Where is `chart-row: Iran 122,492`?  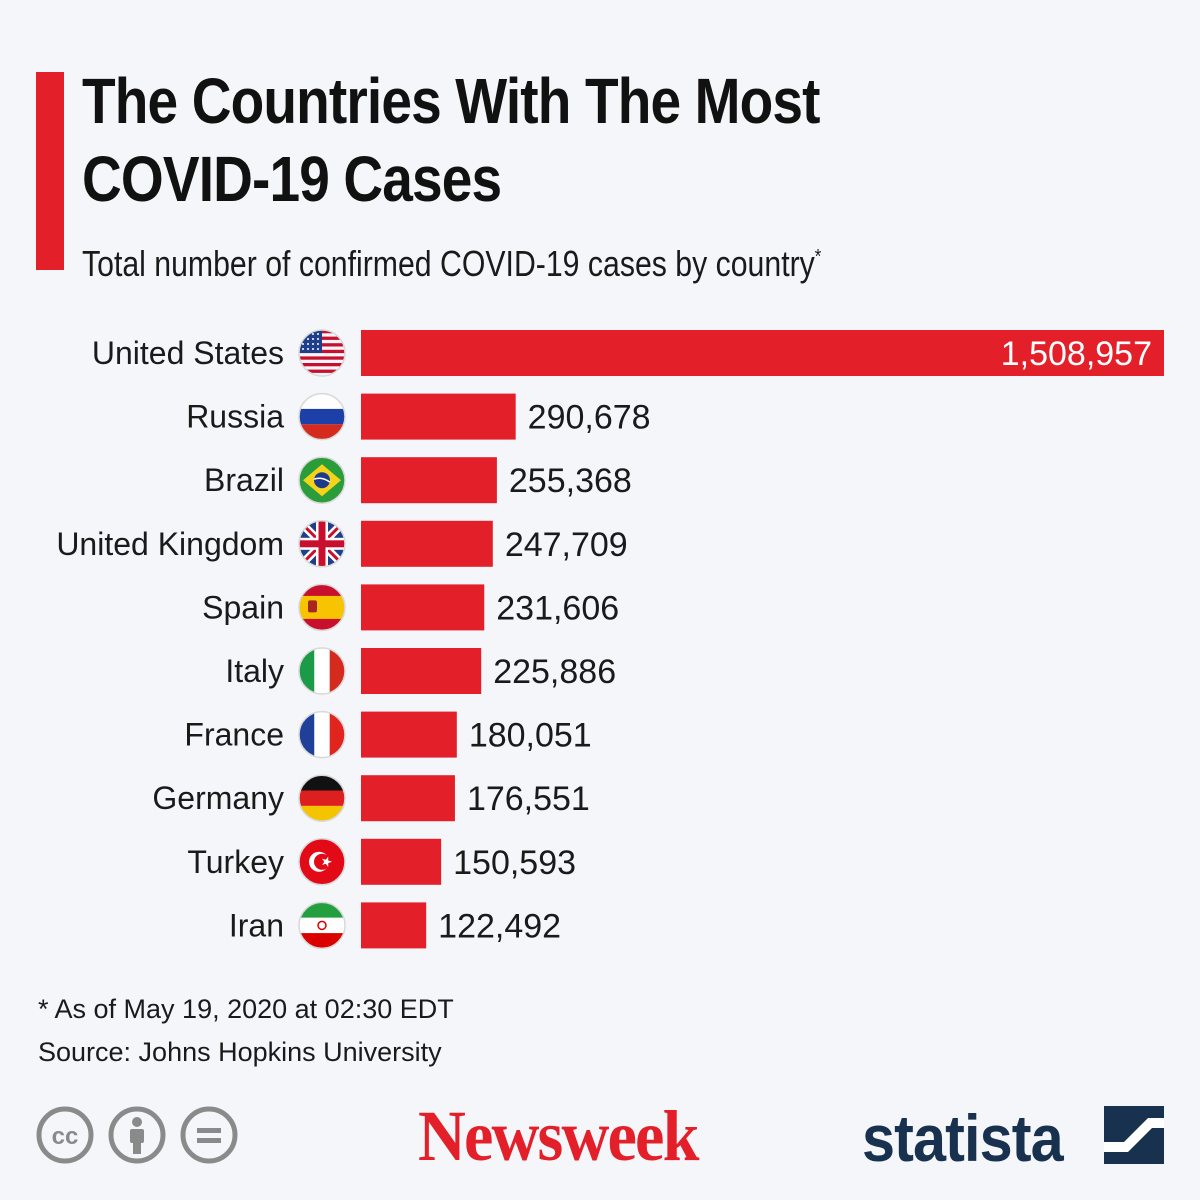 chart-row: Iran 122,492 is located at coordinates (395, 925).